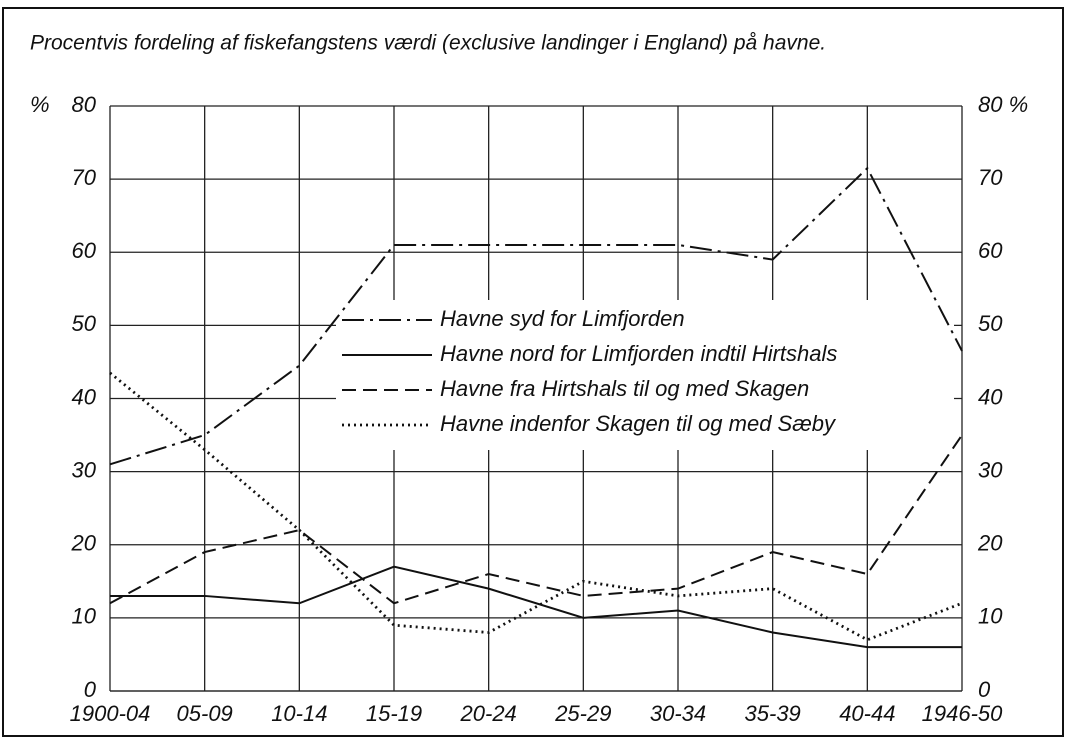  Describe the element at coordinates (867, 713) in the screenshot. I see `x-tick-label: 40-44` at that location.